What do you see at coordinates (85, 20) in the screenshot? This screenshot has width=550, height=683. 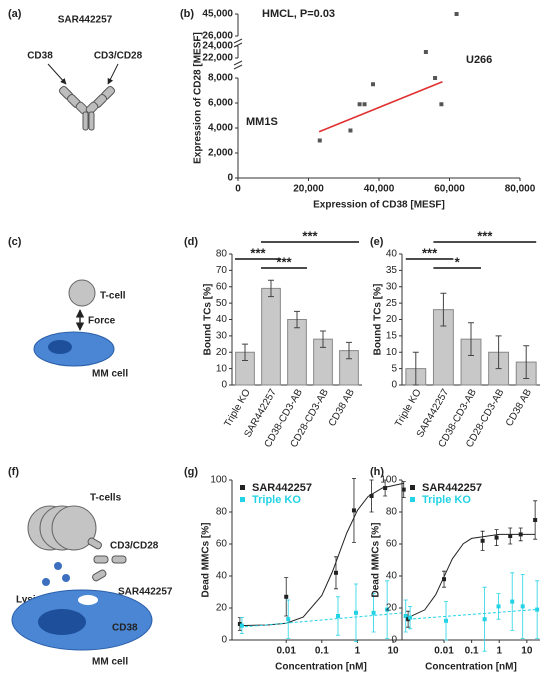 I see `antibody-name: SAR442257` at bounding box center [85, 20].